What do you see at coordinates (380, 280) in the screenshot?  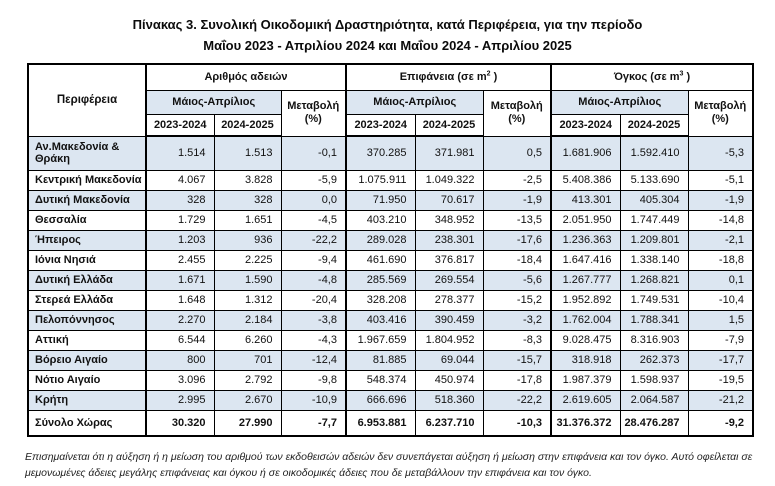 I see `surface-2023-2024-cell: 285.569` at bounding box center [380, 280].